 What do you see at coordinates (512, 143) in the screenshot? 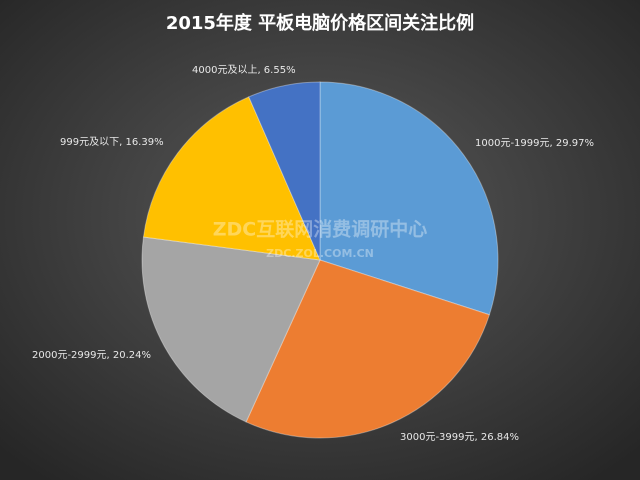
I see `category-label: 1000元-1999元` at bounding box center [512, 143].